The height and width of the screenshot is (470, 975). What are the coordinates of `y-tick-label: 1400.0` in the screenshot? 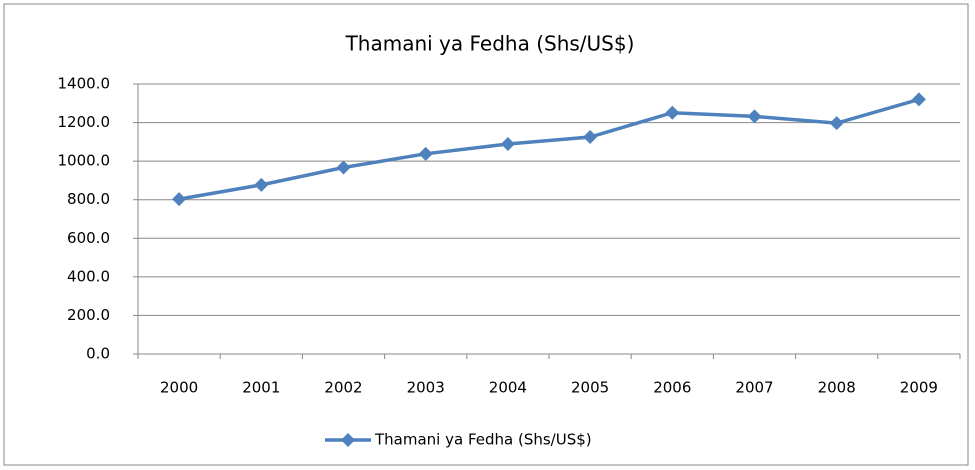 It's located at (84, 84).